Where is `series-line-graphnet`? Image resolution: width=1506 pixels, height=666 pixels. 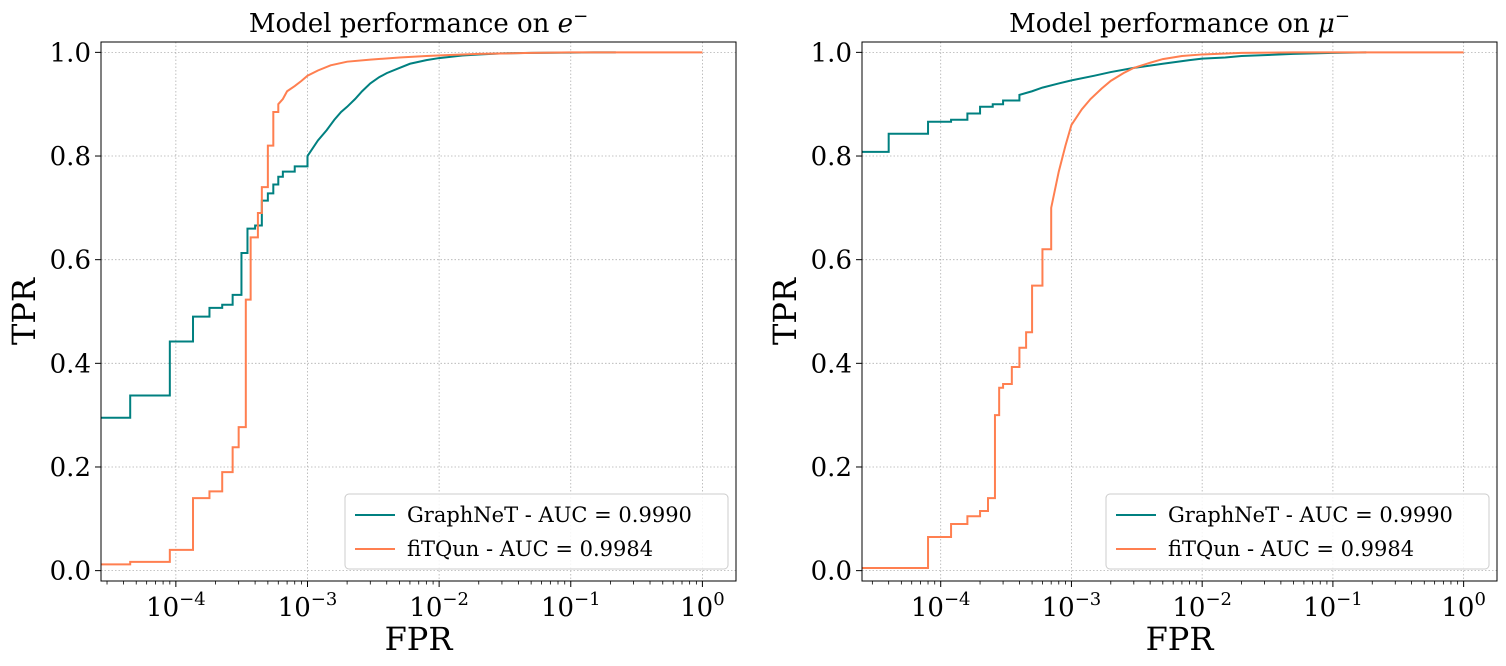 series-line-graphnet is located at coordinates (1114, 102).